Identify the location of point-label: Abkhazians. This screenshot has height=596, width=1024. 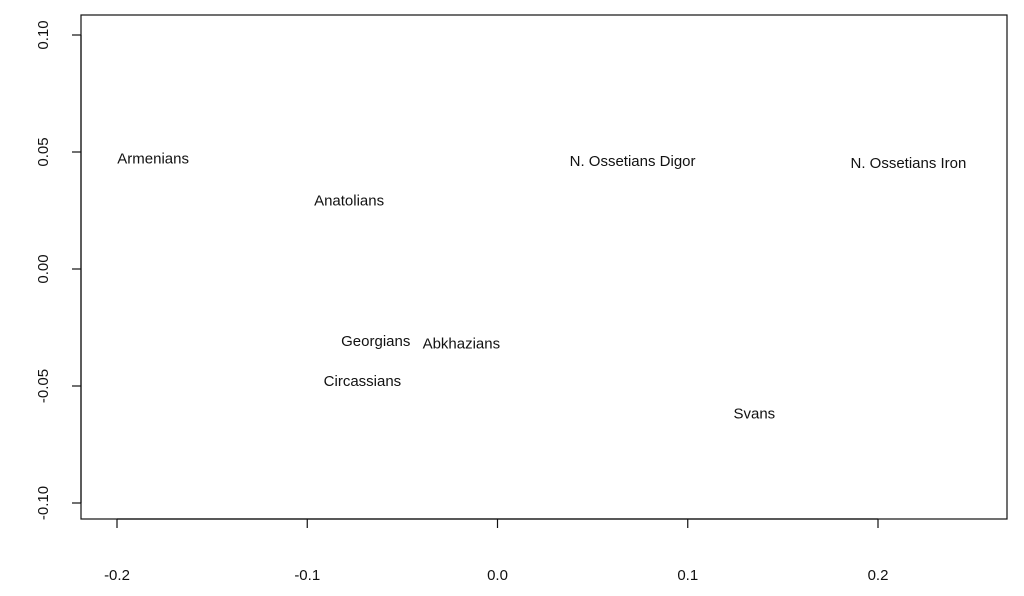
(462, 343).